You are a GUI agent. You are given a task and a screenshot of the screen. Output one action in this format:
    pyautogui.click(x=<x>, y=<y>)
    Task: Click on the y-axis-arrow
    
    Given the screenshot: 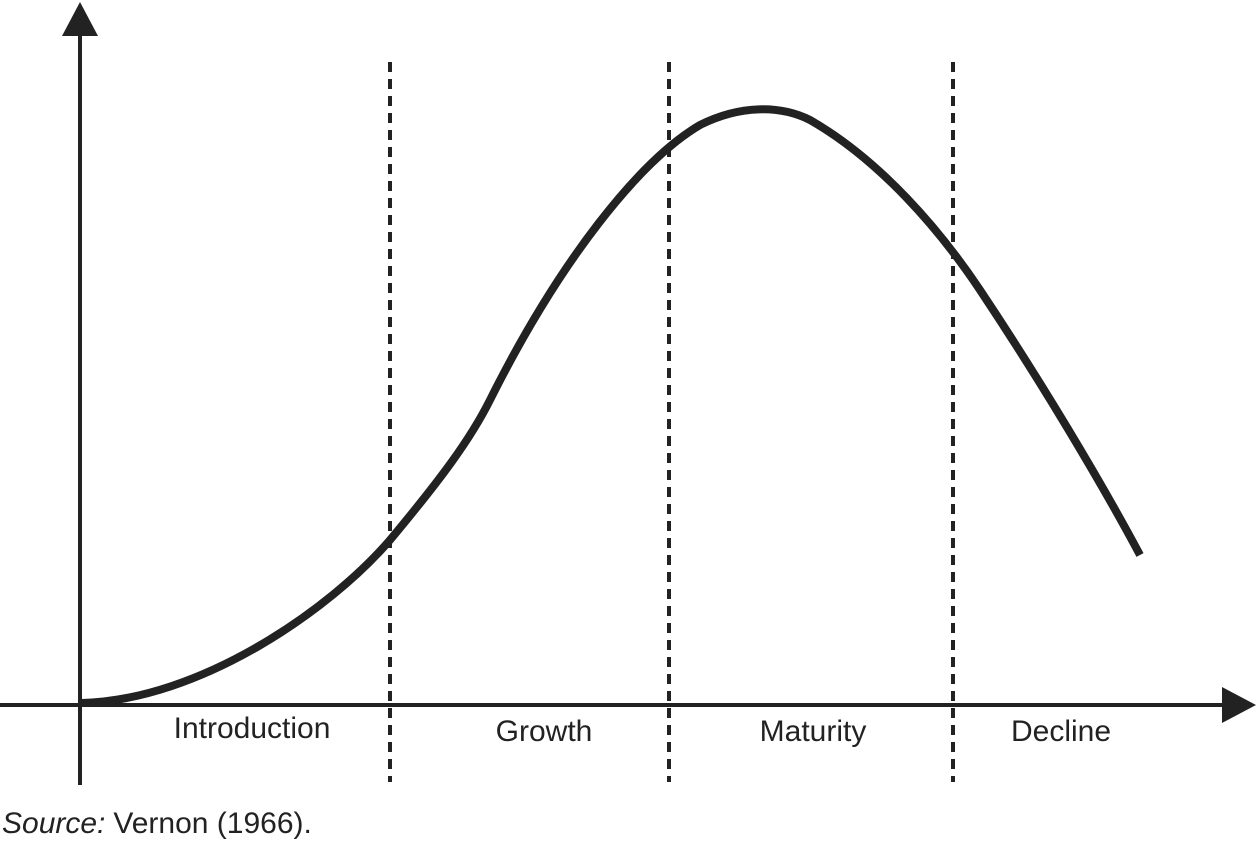 What is the action you would take?
    pyautogui.click(x=80, y=19)
    